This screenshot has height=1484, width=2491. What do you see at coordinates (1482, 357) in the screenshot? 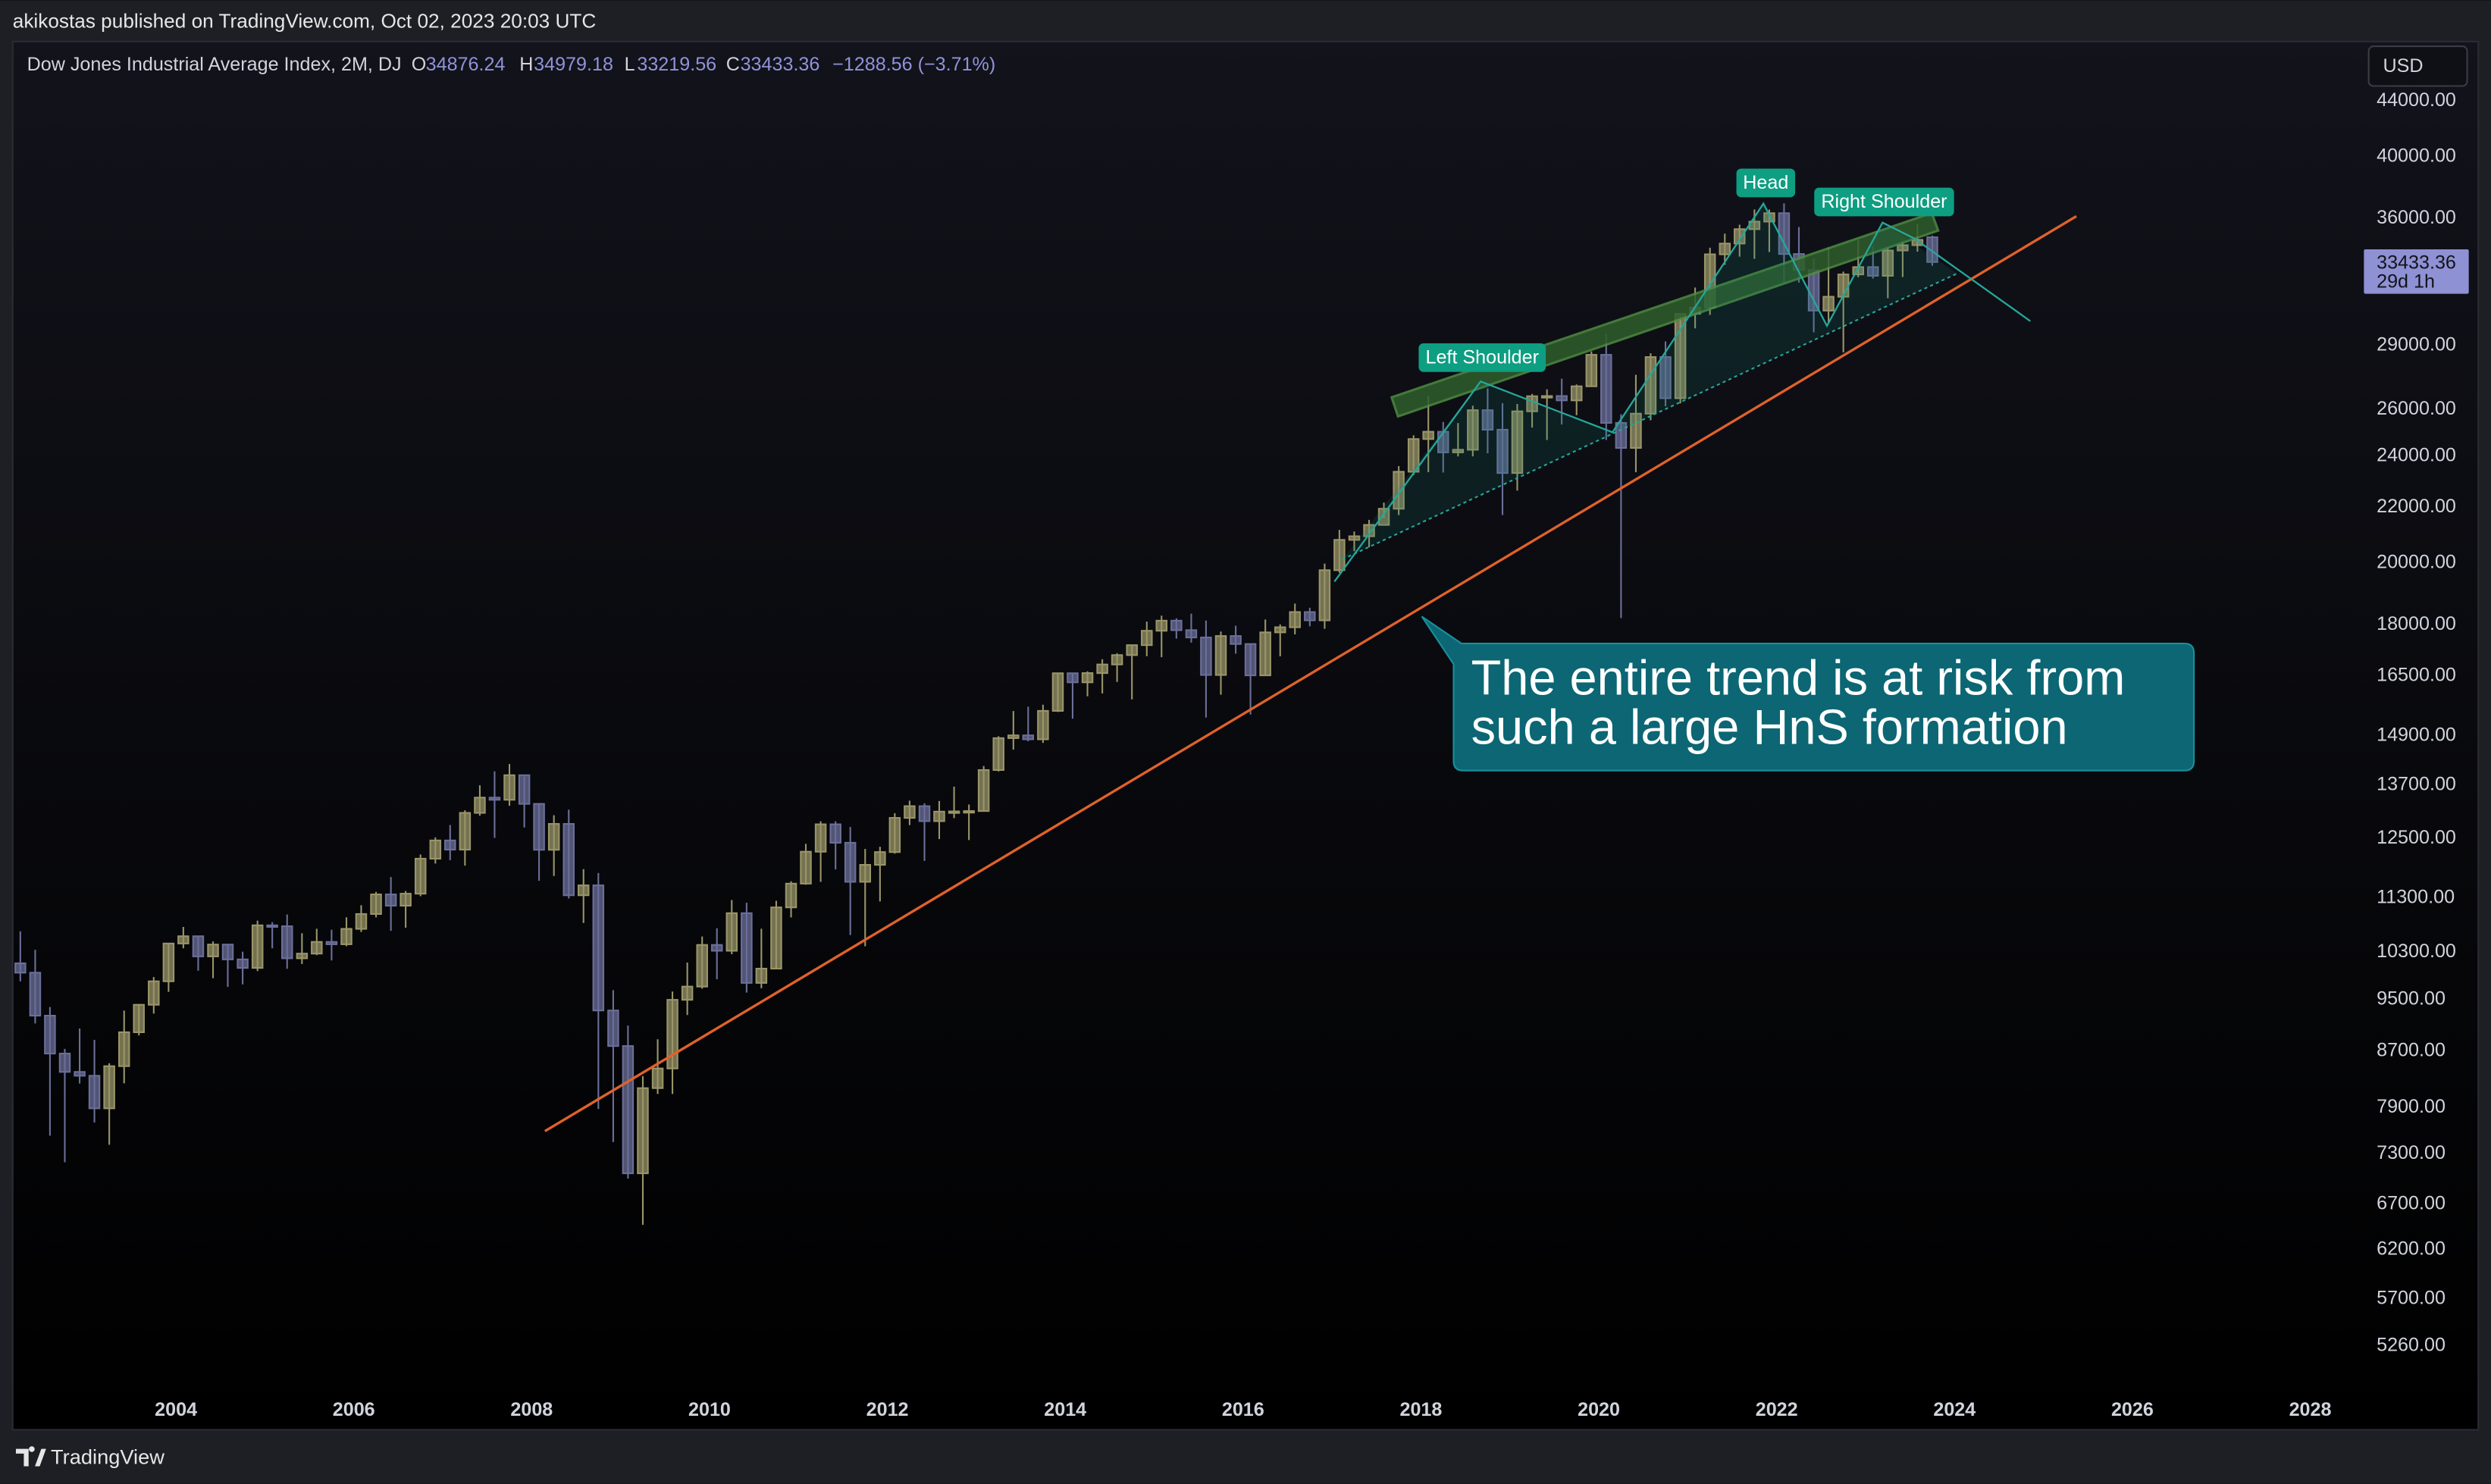
I see `label-box` at bounding box center [1482, 357].